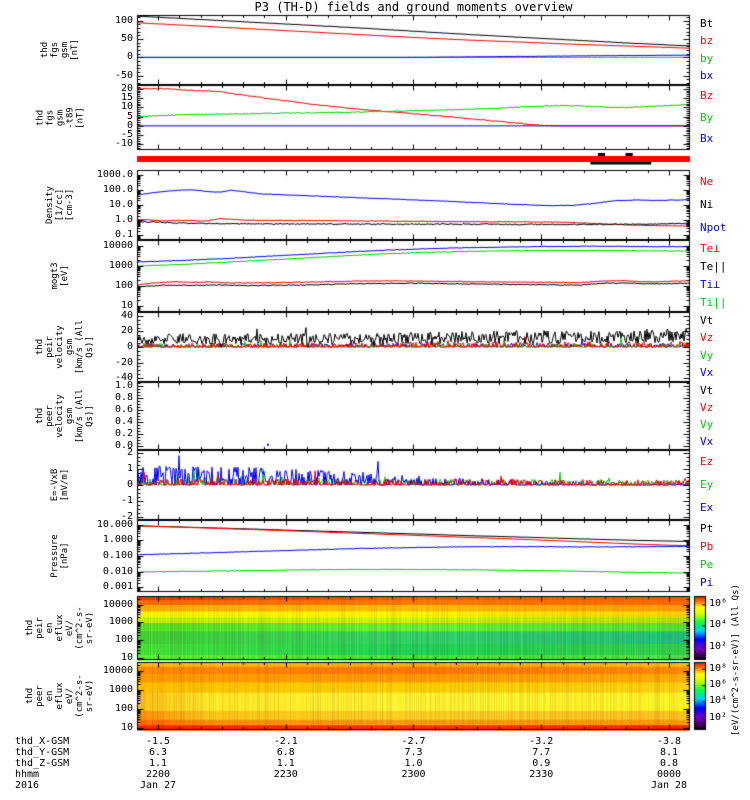 The image size is (750, 800). Describe the element at coordinates (42, 752) in the screenshot. I see `xrow-label-thd_Y-GSM: thd_Y-GSM` at that location.